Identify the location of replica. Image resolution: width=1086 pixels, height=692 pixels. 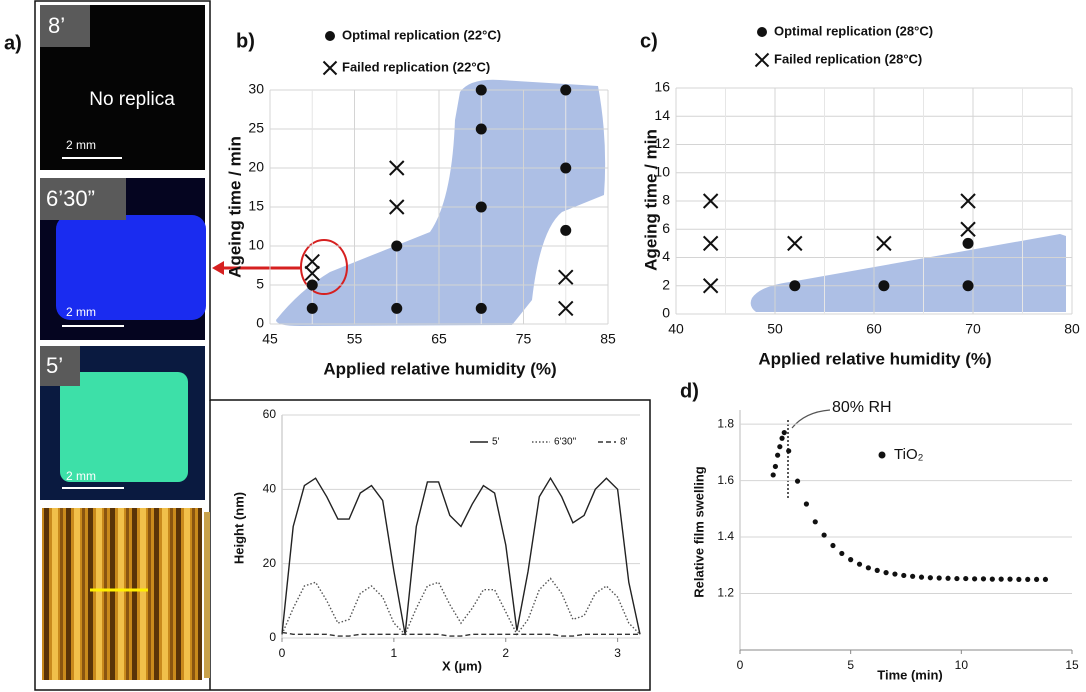
(124, 427).